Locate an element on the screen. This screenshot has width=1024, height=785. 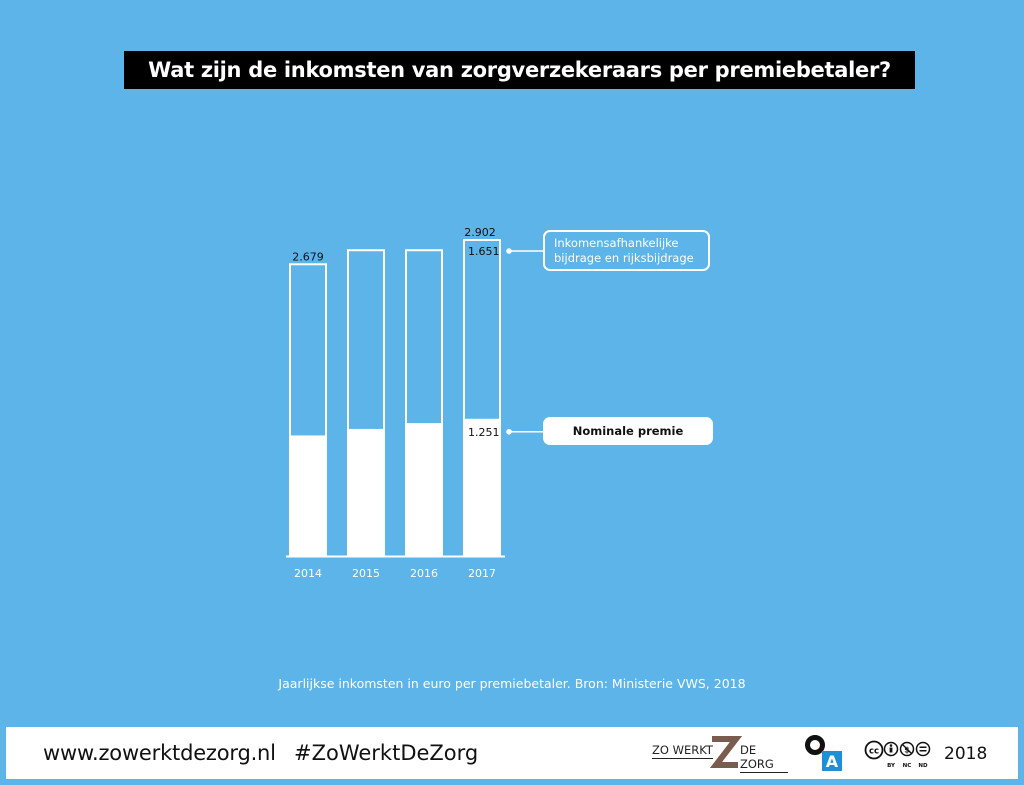
callout-premium: Nominale premie is located at coordinates (628, 431).